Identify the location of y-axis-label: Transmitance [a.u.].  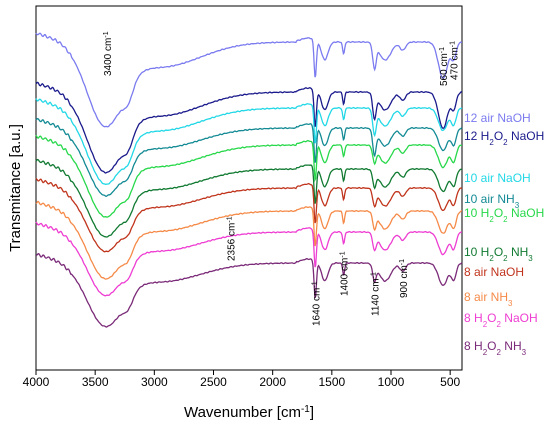
(15, 188).